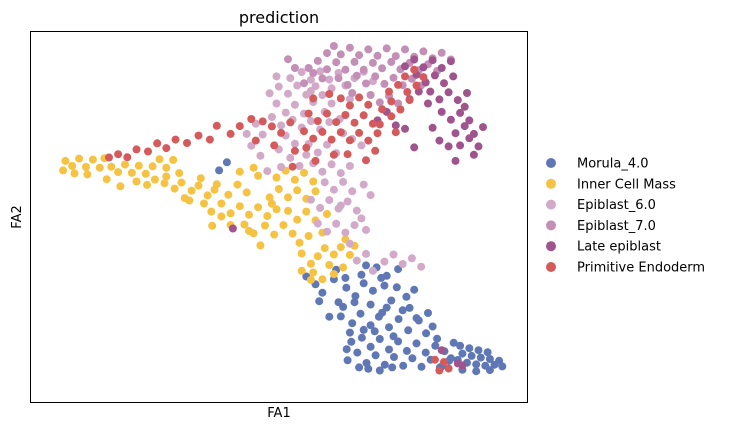 The height and width of the screenshot is (431, 729). What do you see at coordinates (616, 226) in the screenshot?
I see `legend-label-epiblast-7-0: Epiblast_7.0` at bounding box center [616, 226].